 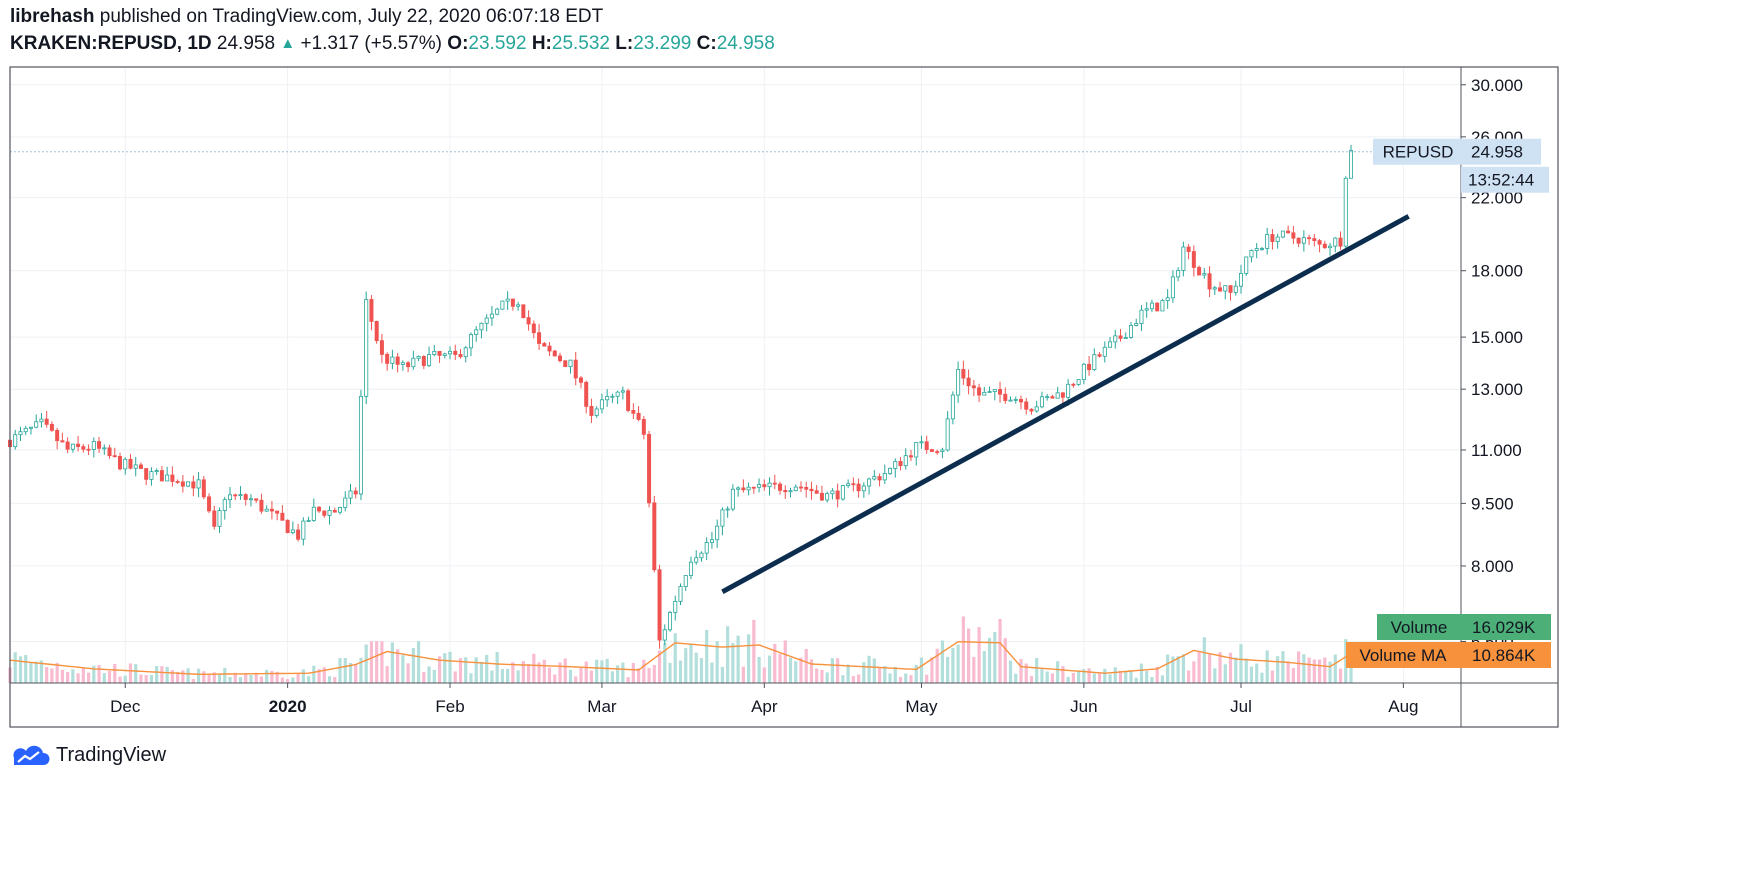 I want to click on high-label: H:, so click(x=541, y=43).